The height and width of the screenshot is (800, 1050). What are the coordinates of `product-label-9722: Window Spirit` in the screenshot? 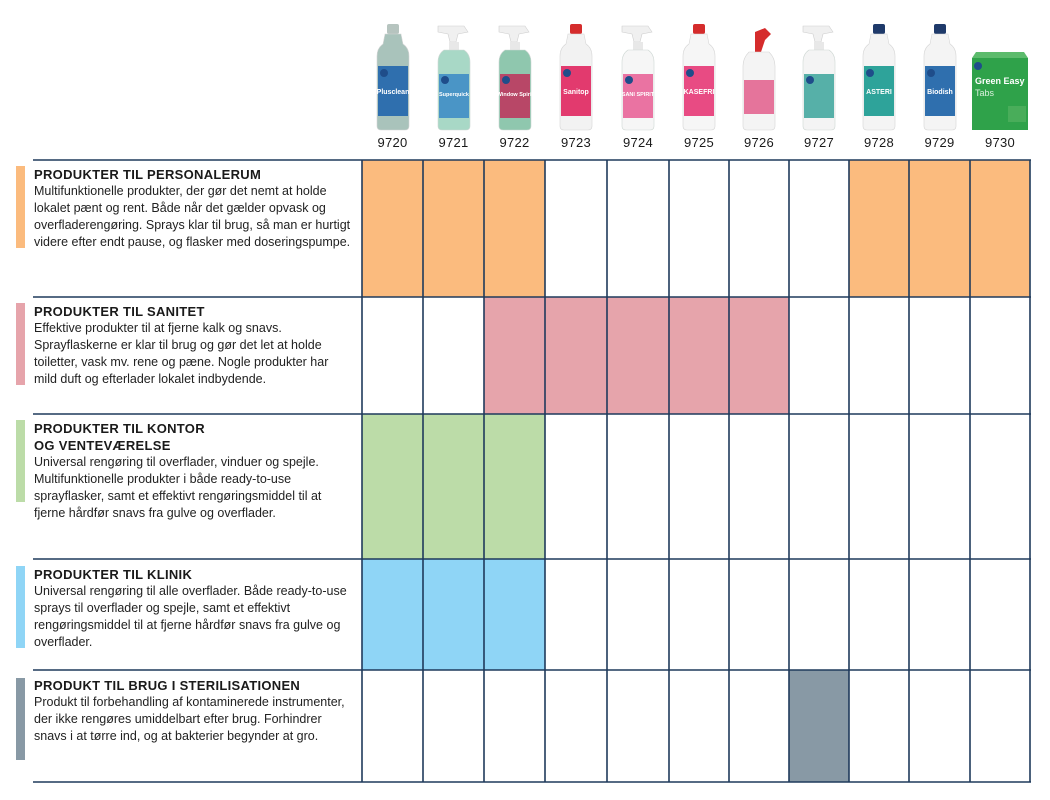 It's located at (514, 95).